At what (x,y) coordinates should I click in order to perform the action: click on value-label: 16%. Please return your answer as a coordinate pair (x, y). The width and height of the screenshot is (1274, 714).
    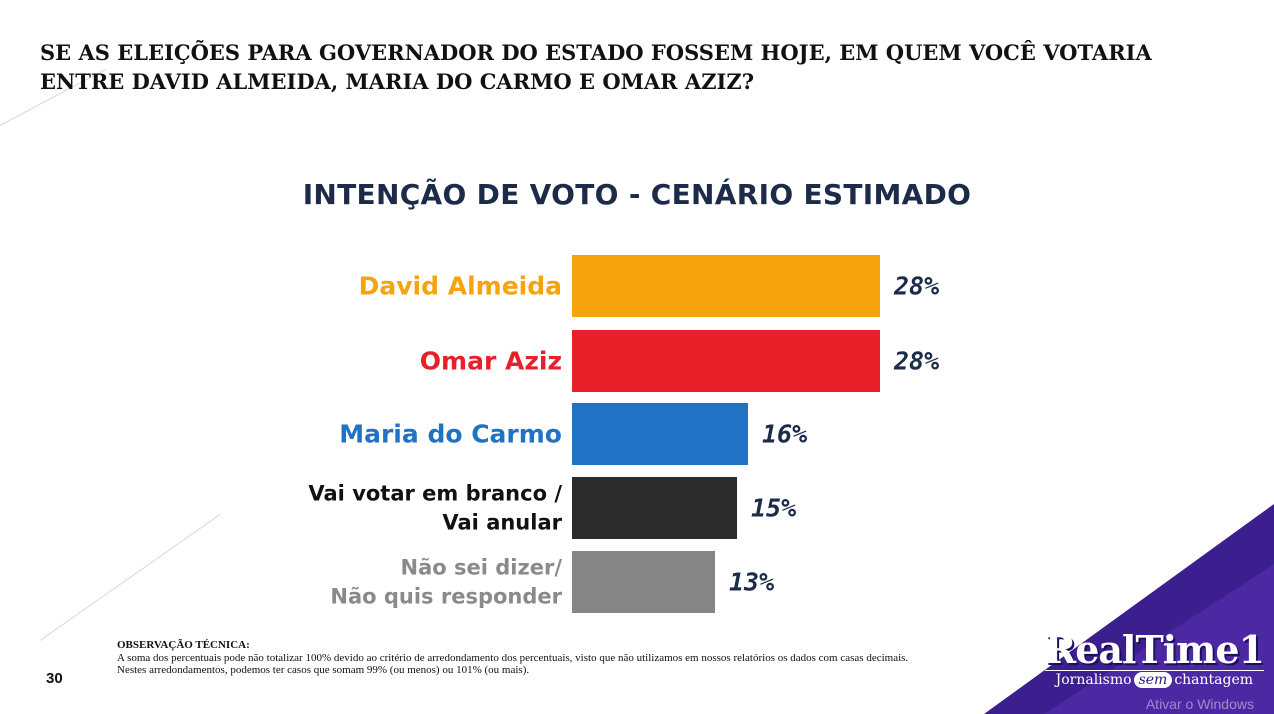
    Looking at the image, I should click on (784, 434).